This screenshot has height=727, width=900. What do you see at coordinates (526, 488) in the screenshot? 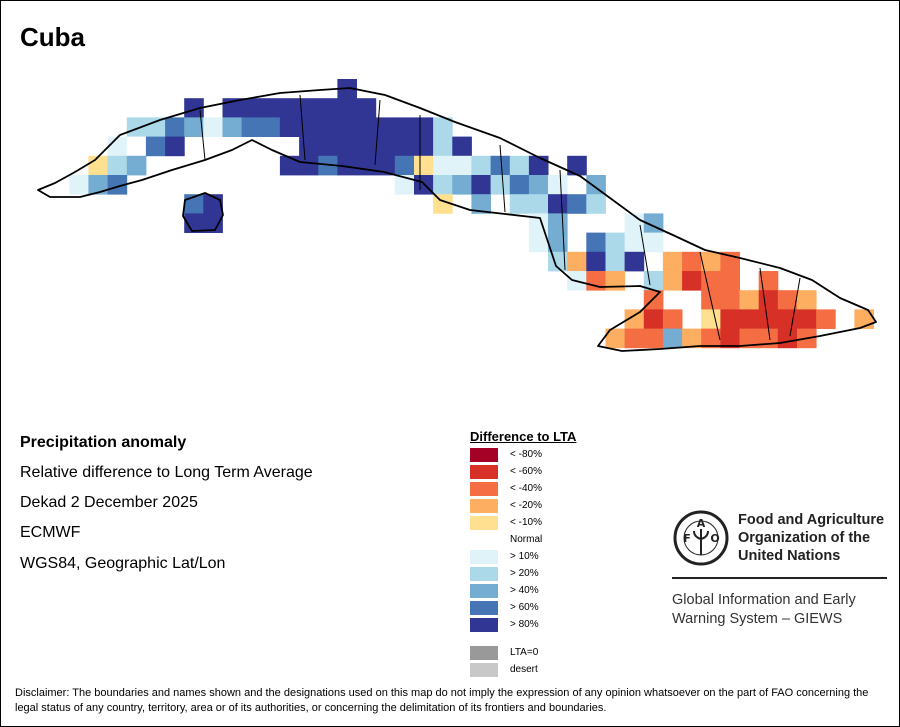
I see `legend-label: < -40%` at bounding box center [526, 488].